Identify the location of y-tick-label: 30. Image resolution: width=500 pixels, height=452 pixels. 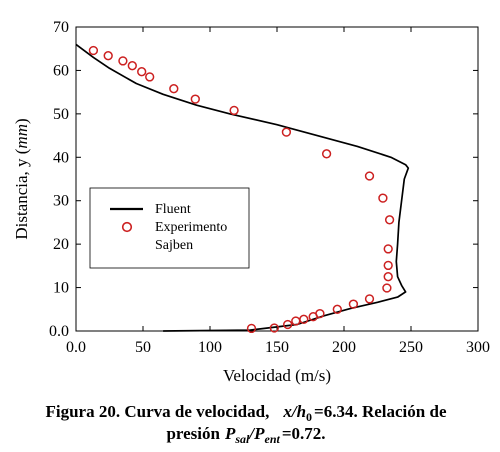
(61, 201).